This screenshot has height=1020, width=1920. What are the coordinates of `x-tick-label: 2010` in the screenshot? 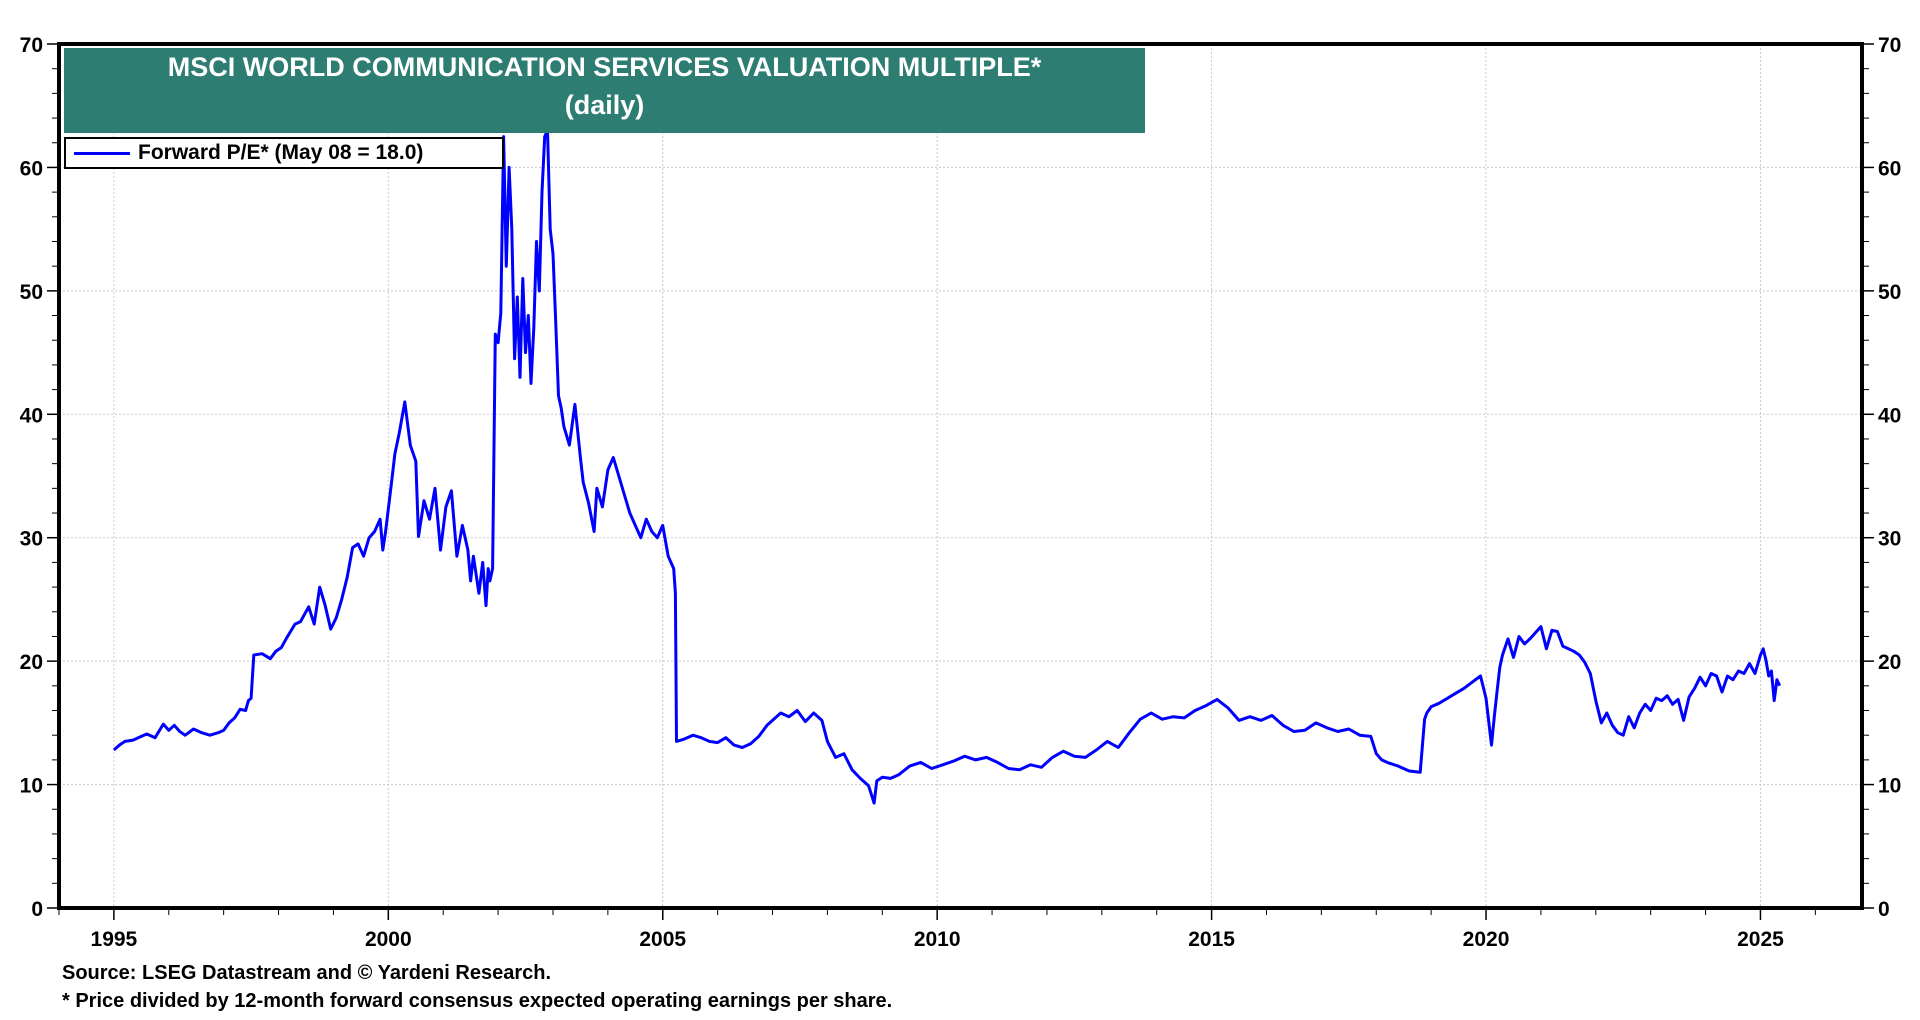 It's located at (937, 939).